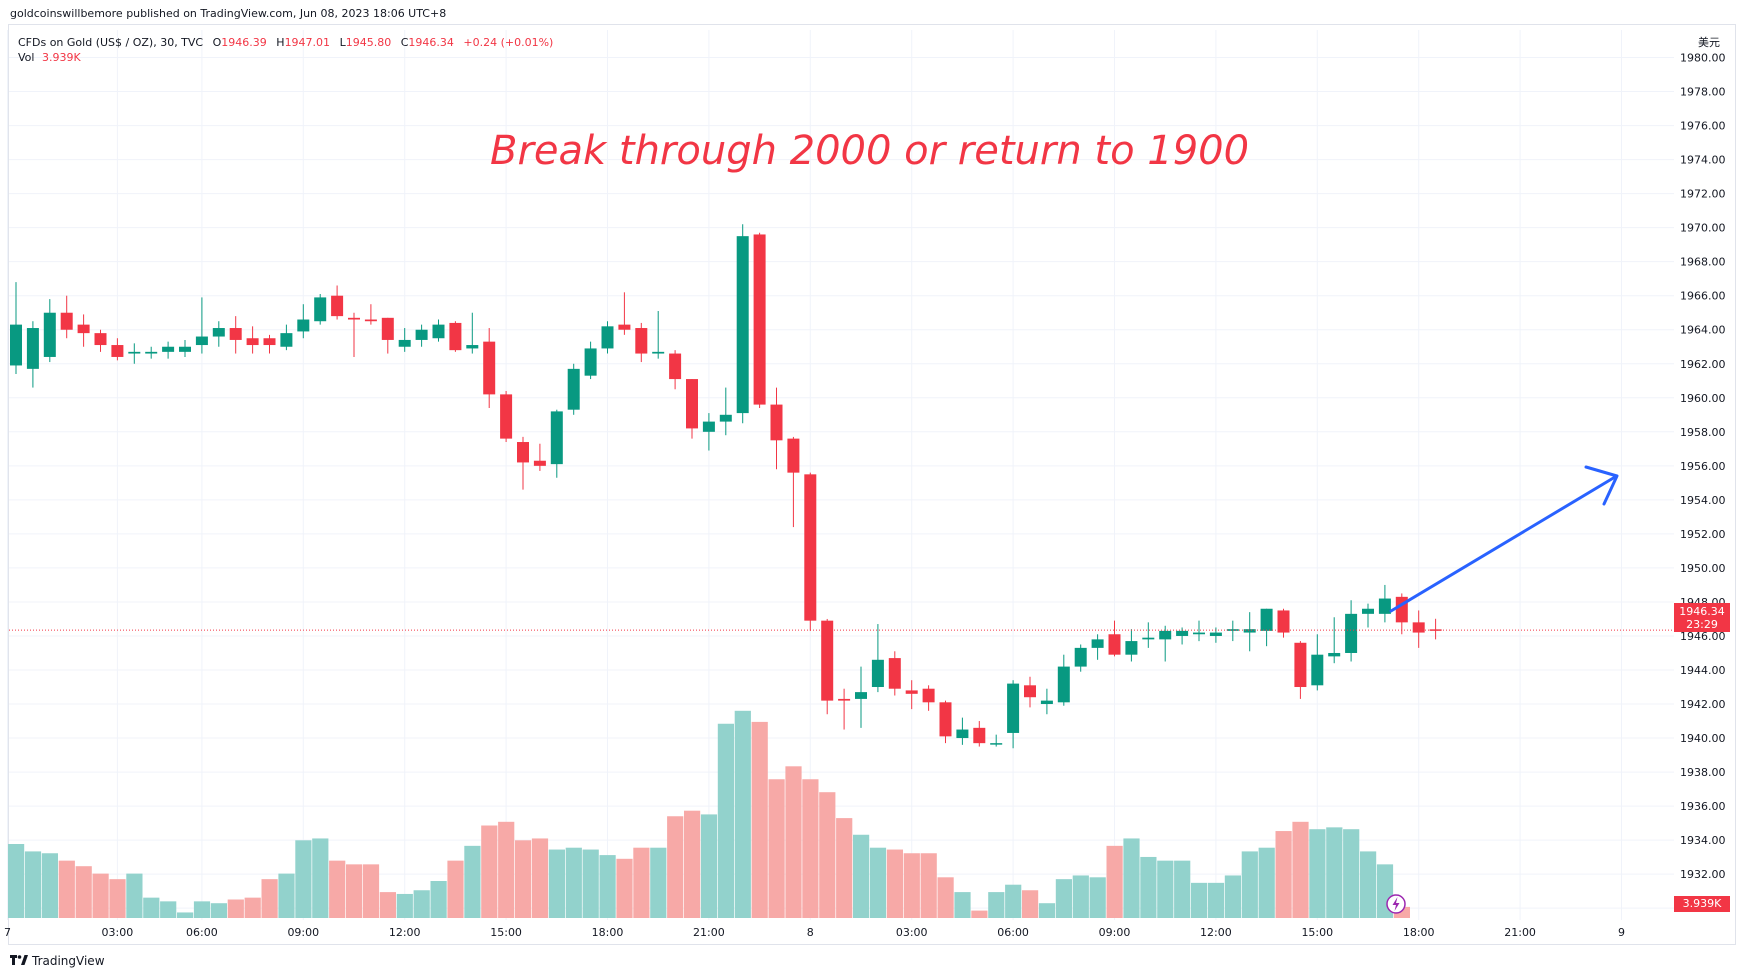 The image size is (1746, 979). What do you see at coordinates (1703, 568) in the screenshot?
I see `y-tick-label: 1950.00` at bounding box center [1703, 568].